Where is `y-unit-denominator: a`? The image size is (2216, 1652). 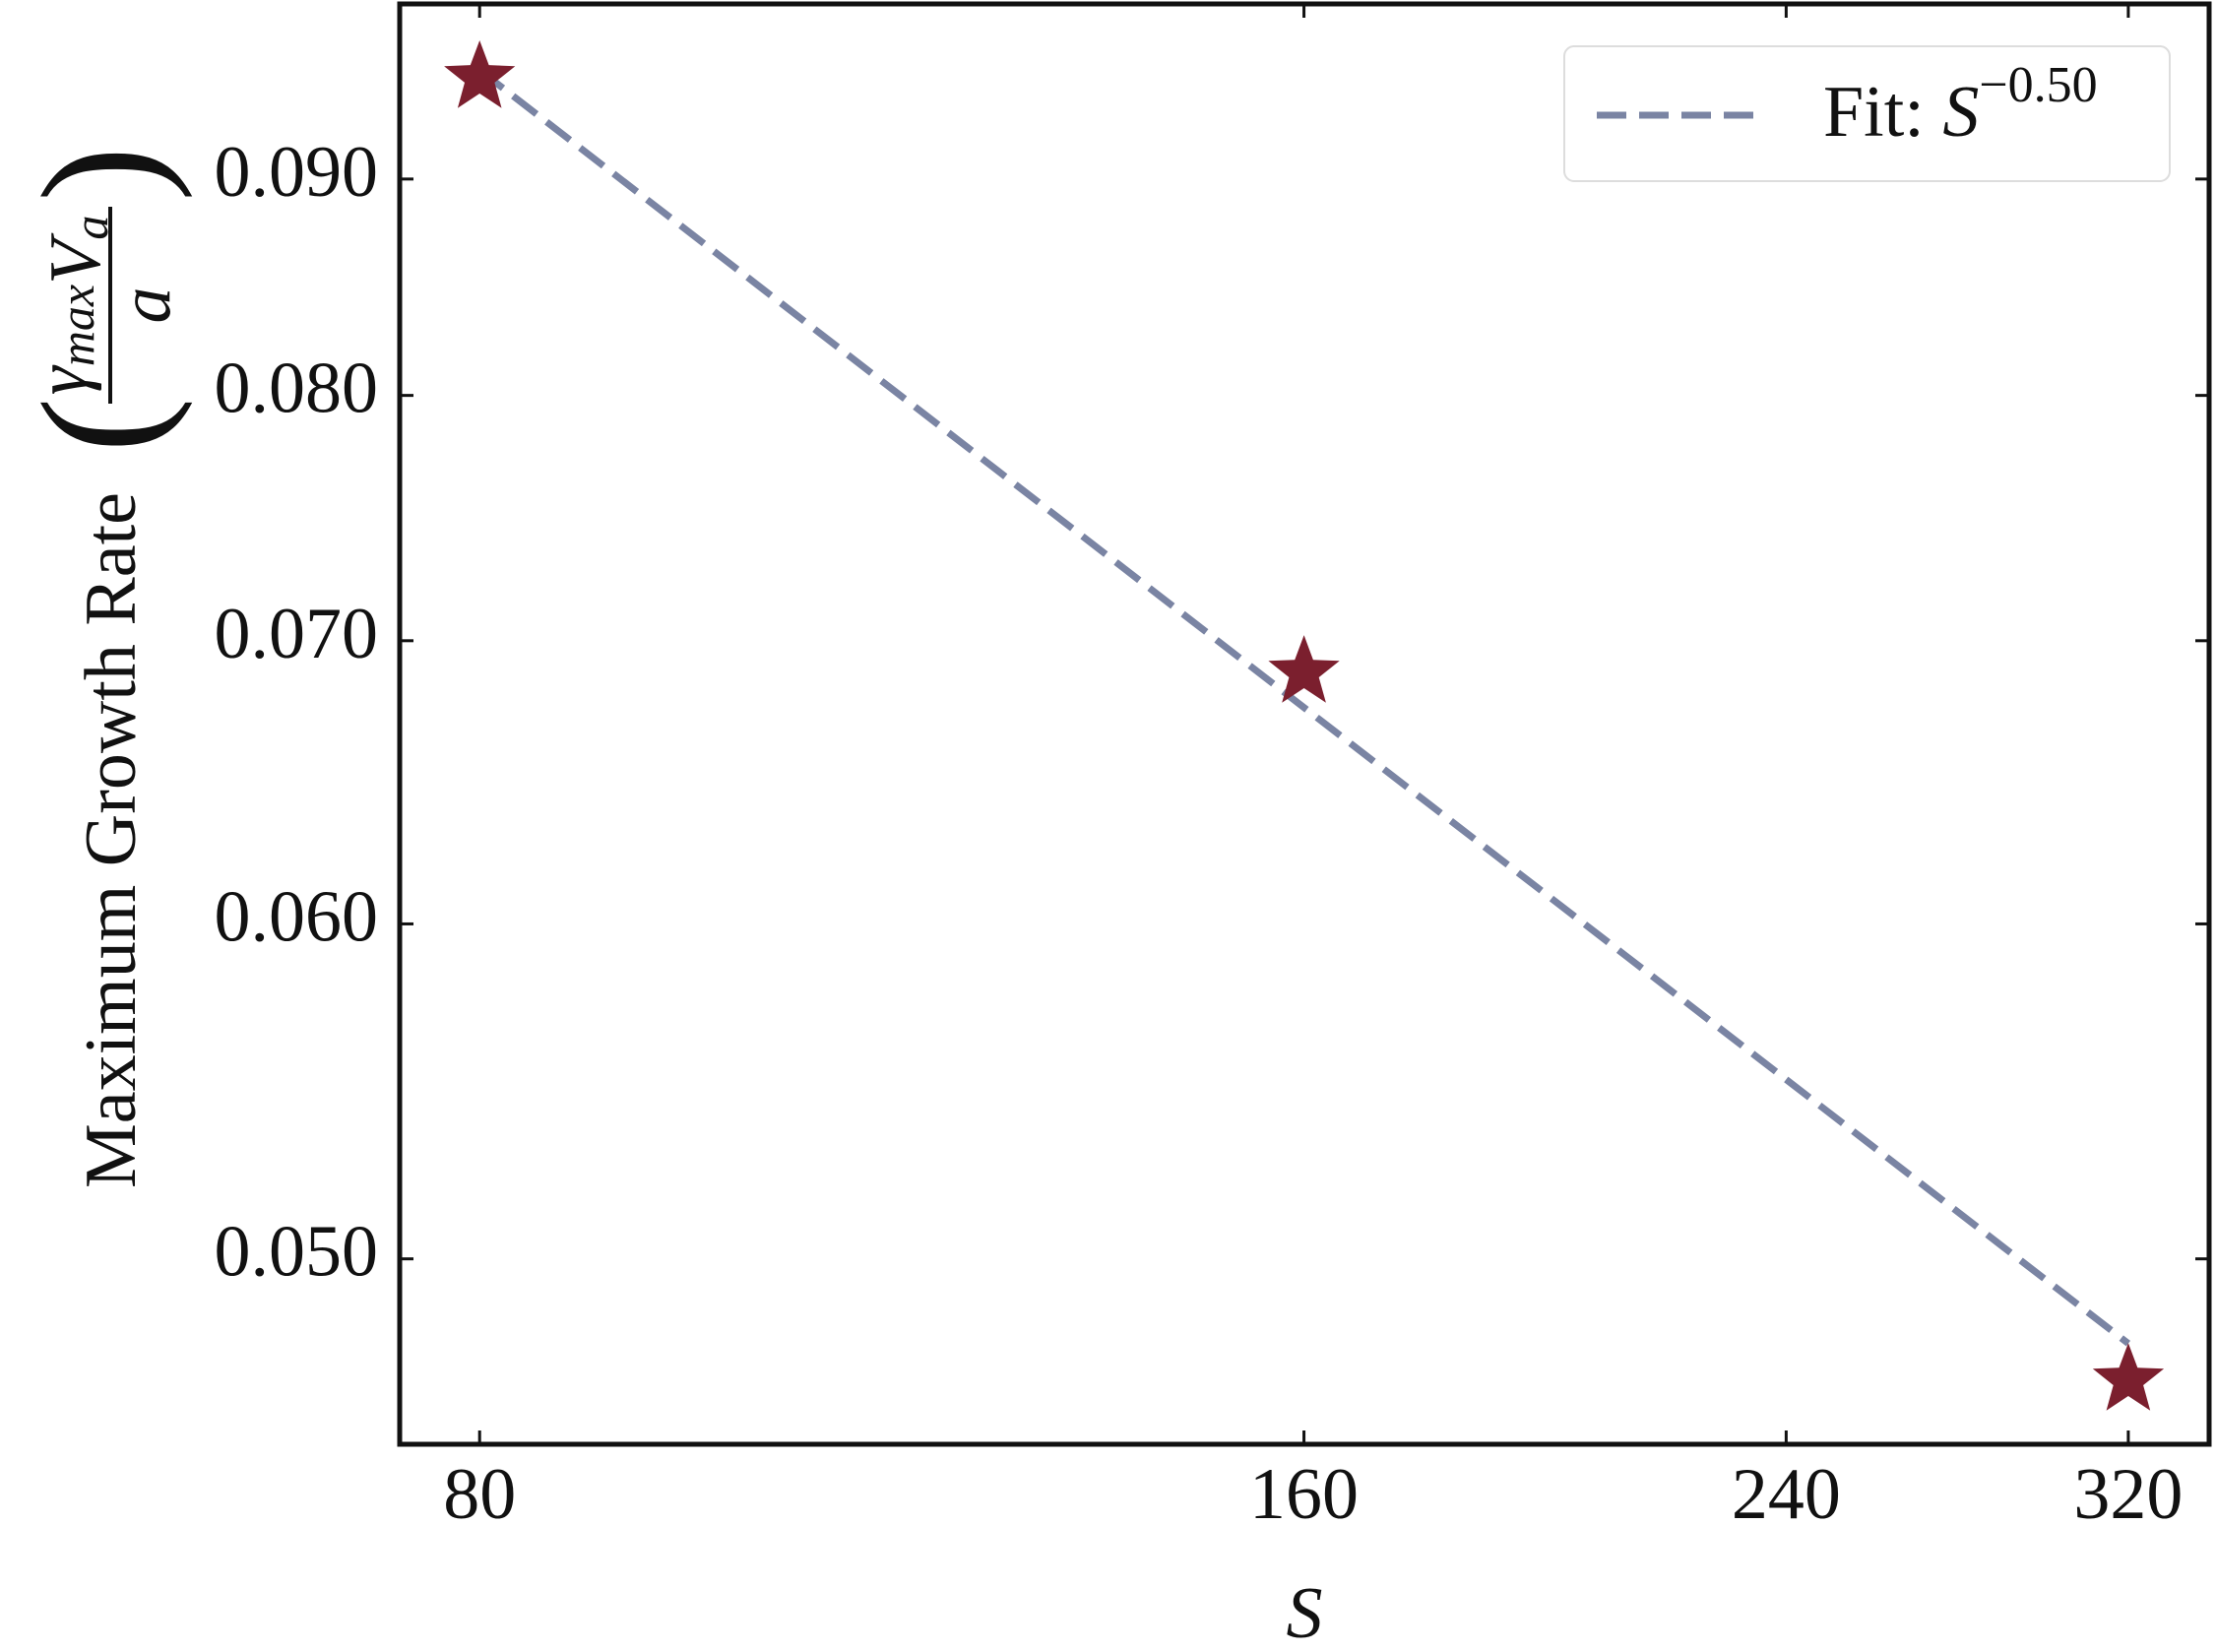
y-unit-denominator: a is located at coordinates (145, 306).